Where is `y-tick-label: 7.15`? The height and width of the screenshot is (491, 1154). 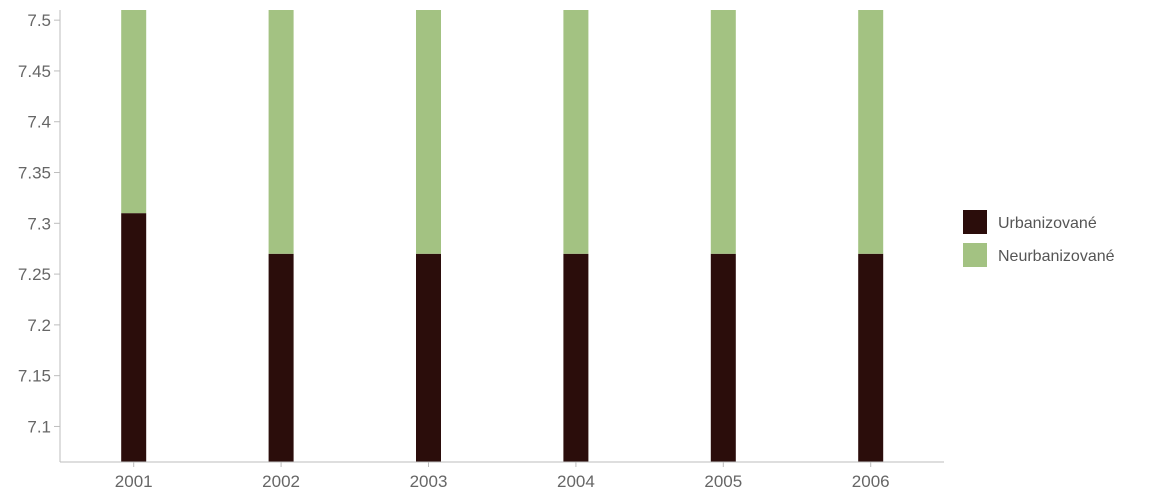 y-tick-label: 7.15 is located at coordinates (34, 376).